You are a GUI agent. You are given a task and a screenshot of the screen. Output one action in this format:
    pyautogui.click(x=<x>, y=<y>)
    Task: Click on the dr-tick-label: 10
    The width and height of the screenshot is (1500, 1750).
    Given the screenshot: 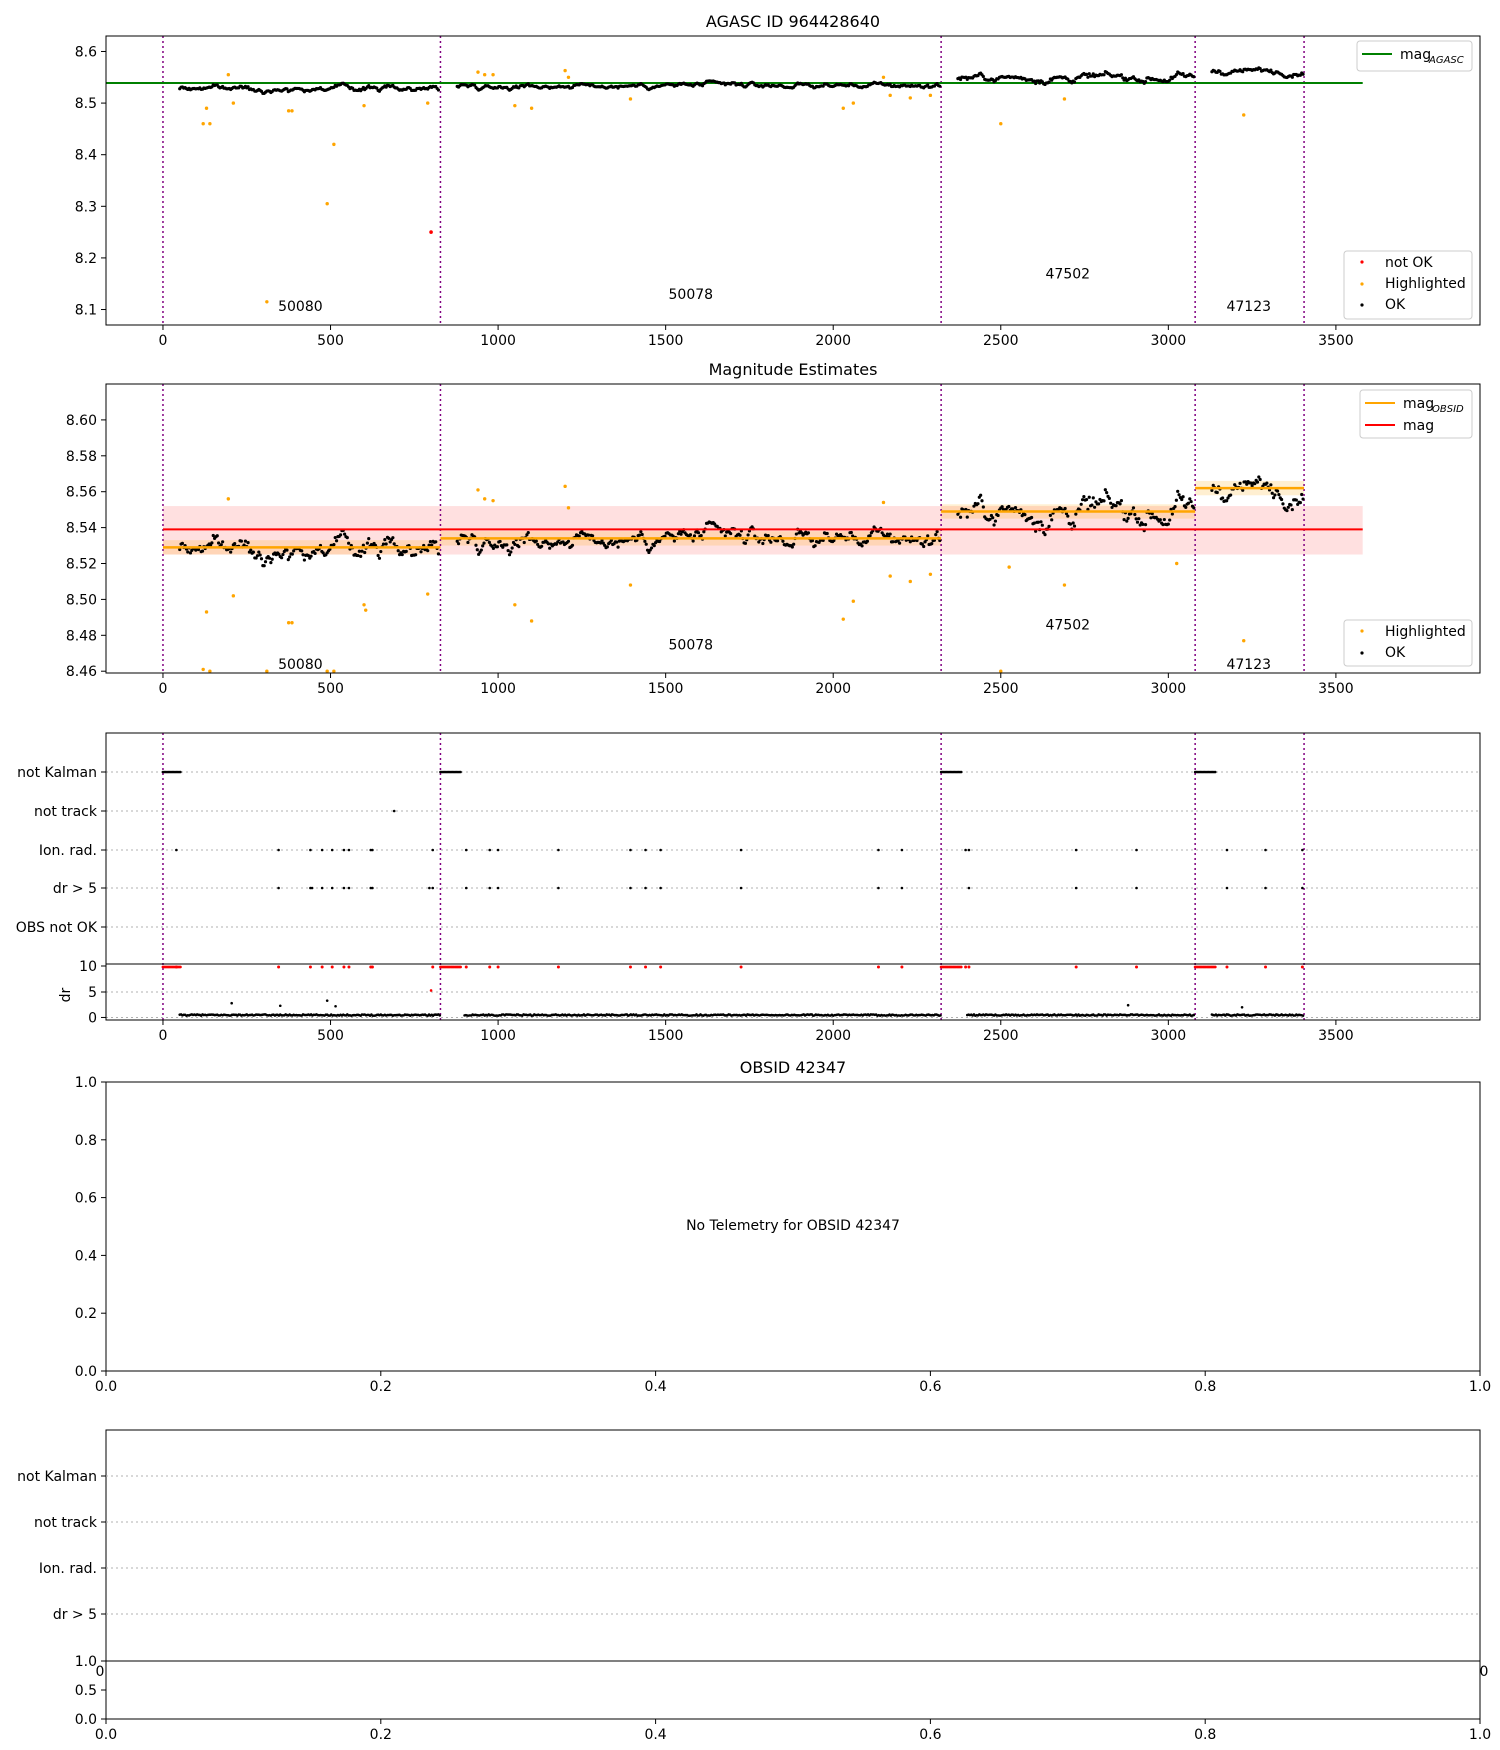 What is the action you would take?
    pyautogui.click(x=88, y=967)
    